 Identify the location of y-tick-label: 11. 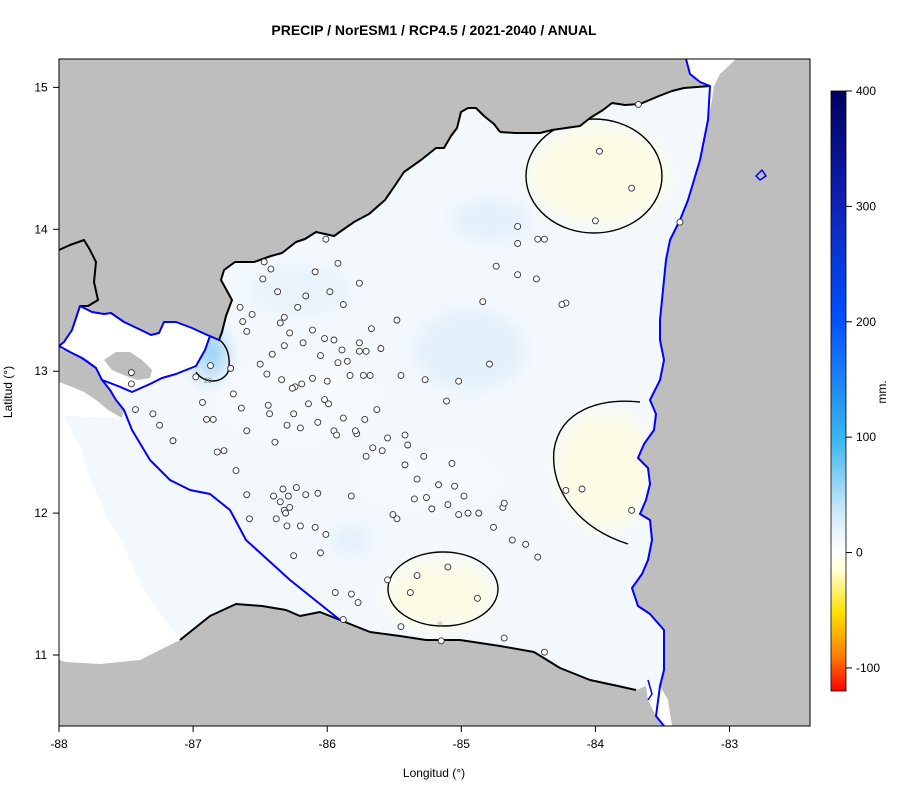
(41, 655).